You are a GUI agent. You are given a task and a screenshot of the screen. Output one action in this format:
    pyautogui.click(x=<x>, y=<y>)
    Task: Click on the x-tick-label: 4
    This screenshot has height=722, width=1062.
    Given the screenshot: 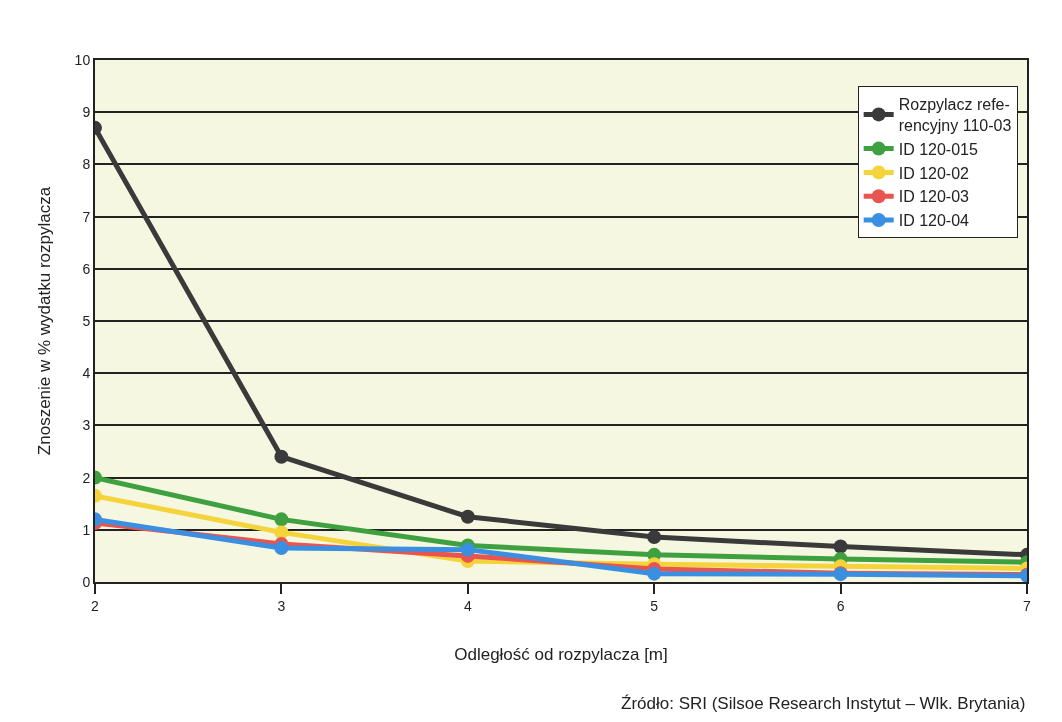 What is the action you would take?
    pyautogui.click(x=467, y=605)
    